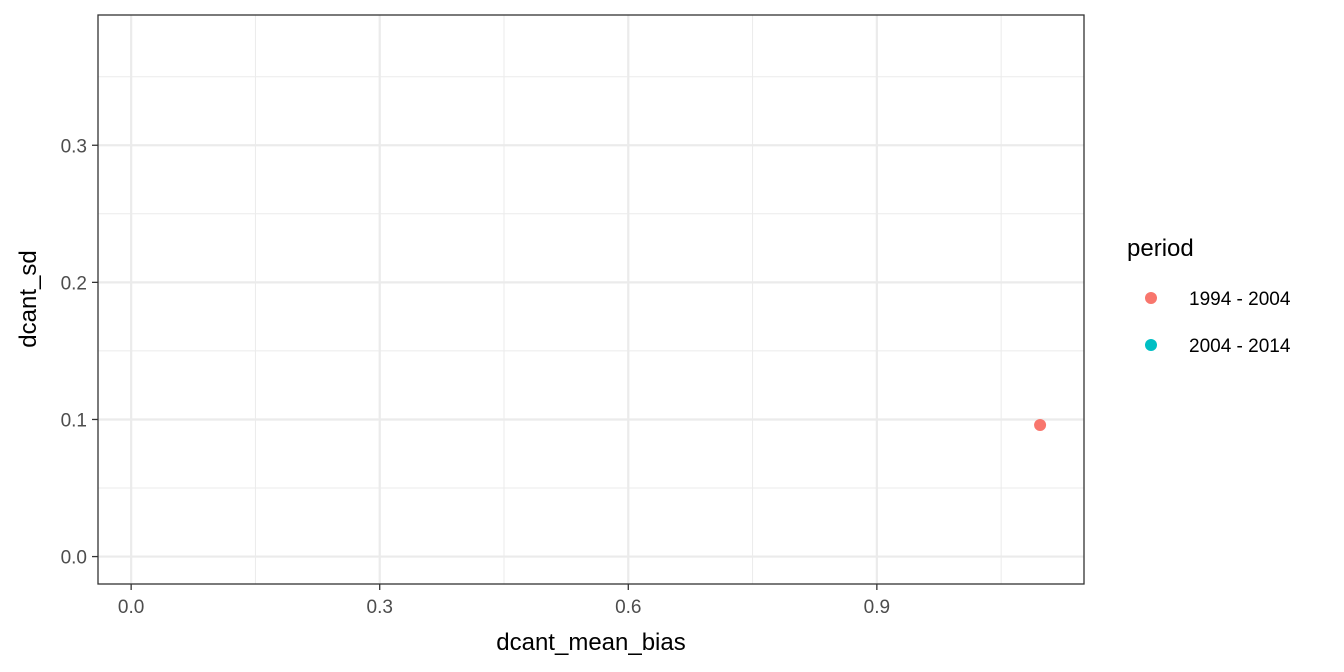 The image size is (1344, 672). I want to click on y-axis-title: dcant_sd, so click(28, 298).